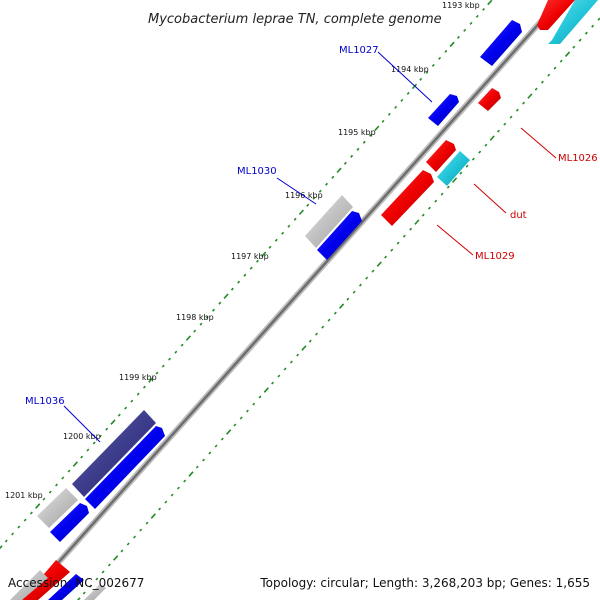 This screenshot has height=600, width=600. What do you see at coordinates (95, 592) in the screenshot?
I see `gene-feature-grey-bottom-right` at bounding box center [95, 592].